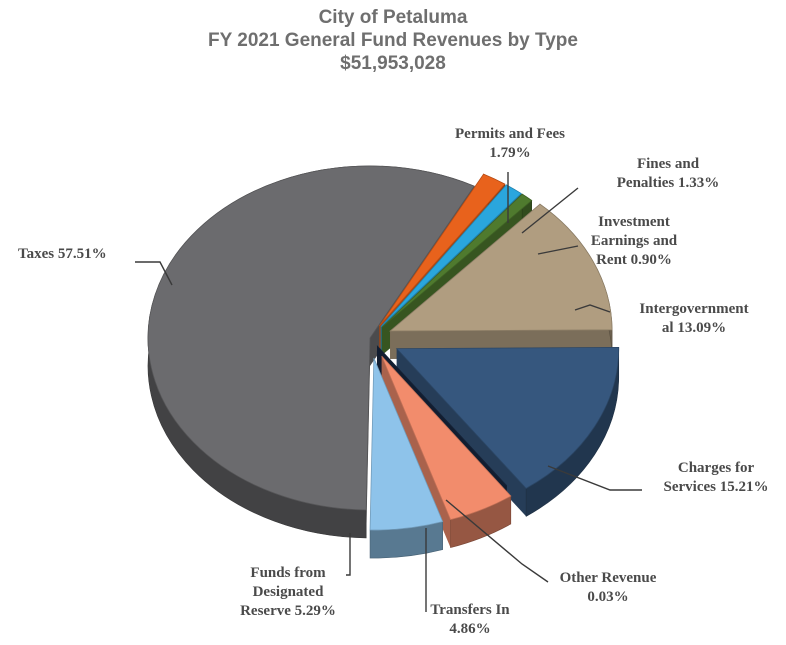 The height and width of the screenshot is (645, 786). What do you see at coordinates (470, 619) in the screenshot?
I see `slice-label: Transfers In 4.86%` at bounding box center [470, 619].